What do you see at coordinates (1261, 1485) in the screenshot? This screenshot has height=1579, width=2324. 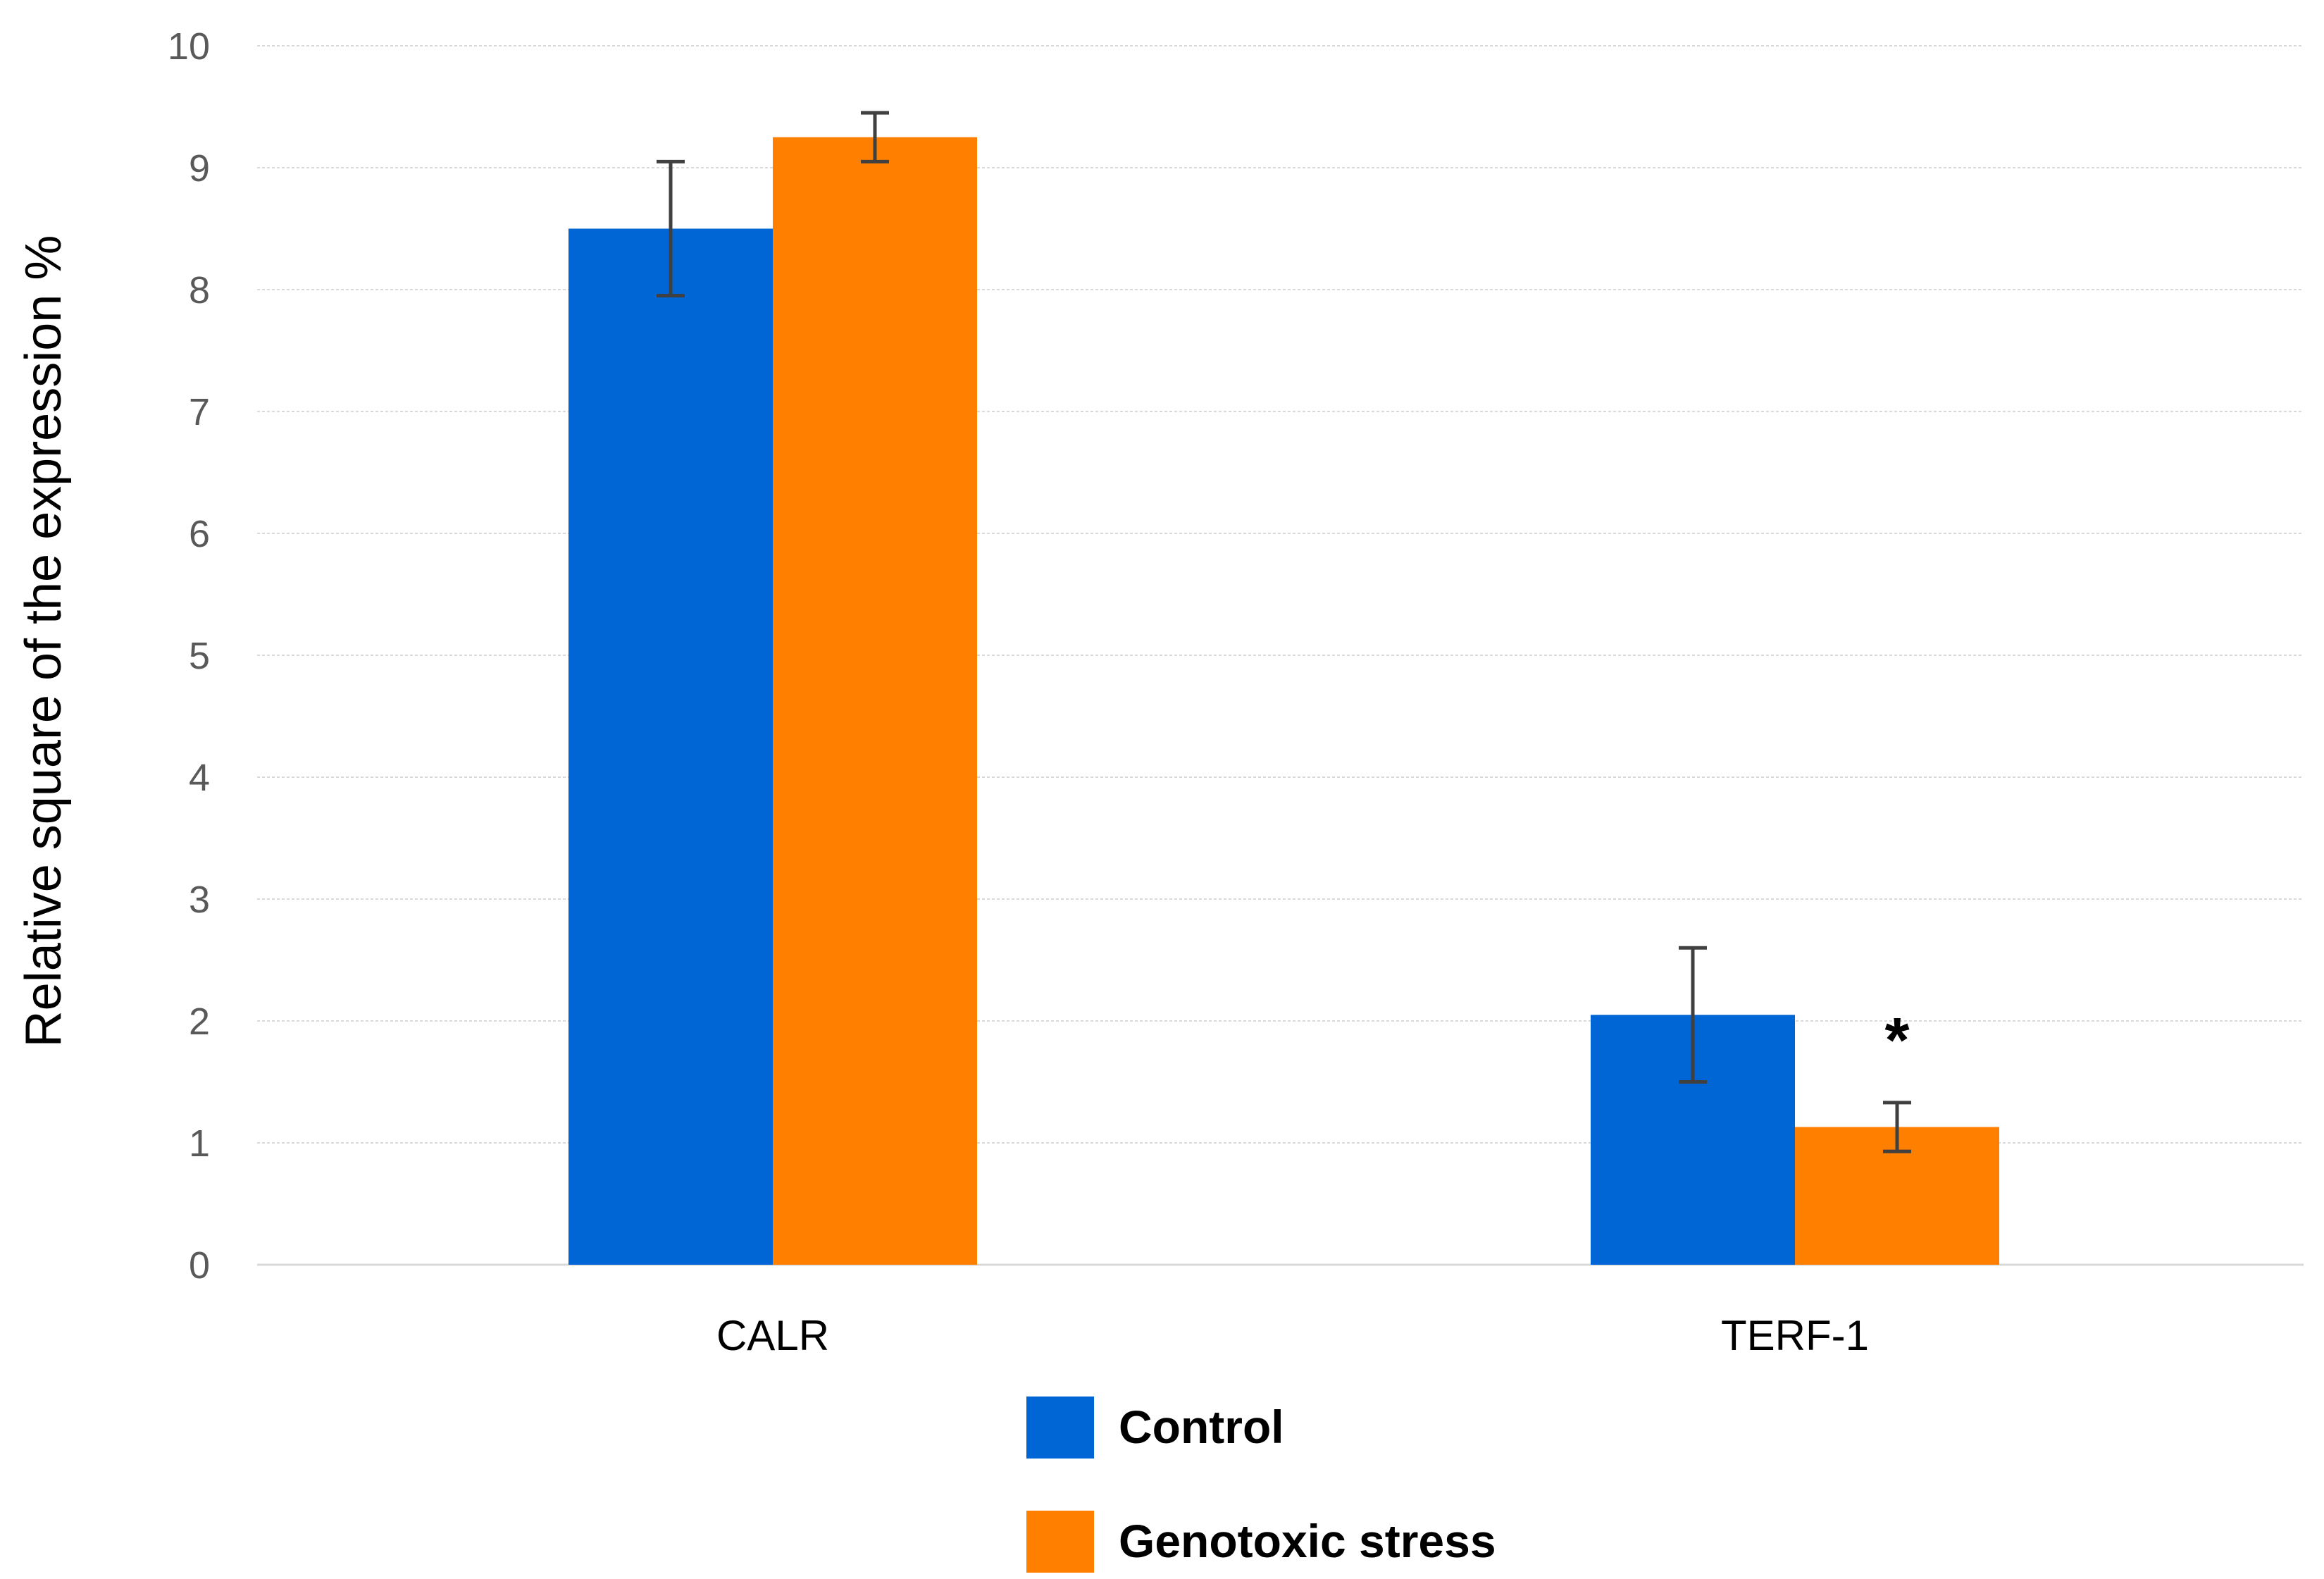 I see `legend: Control Genotoxic stress` at bounding box center [1261, 1485].